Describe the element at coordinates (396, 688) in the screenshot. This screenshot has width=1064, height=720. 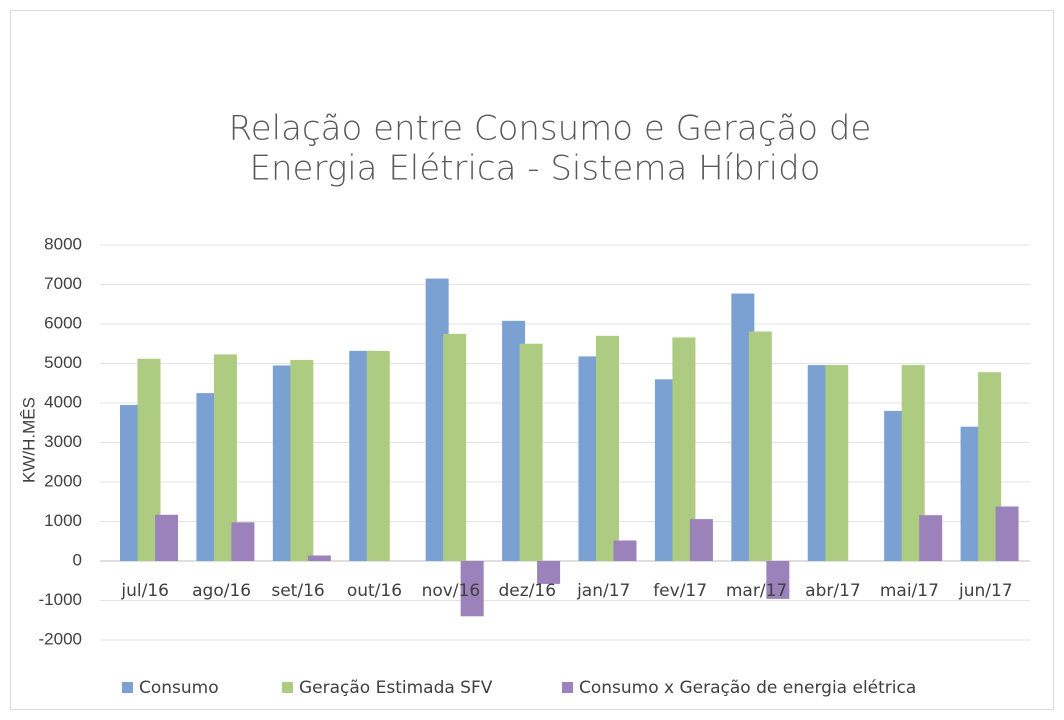
I see `legend-label: Geração Estimada SFV` at that location.